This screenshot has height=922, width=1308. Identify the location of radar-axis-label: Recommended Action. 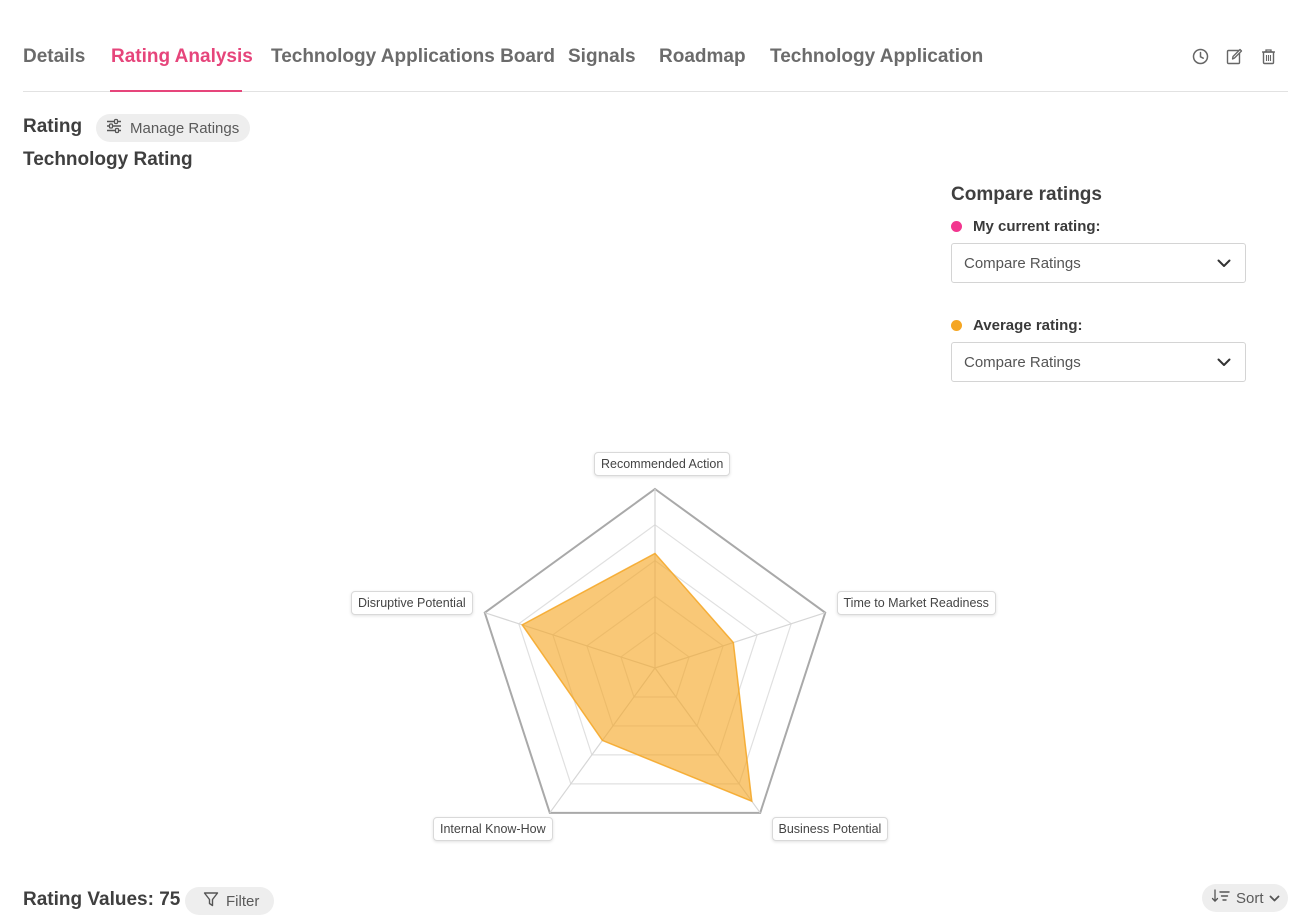
(662, 464).